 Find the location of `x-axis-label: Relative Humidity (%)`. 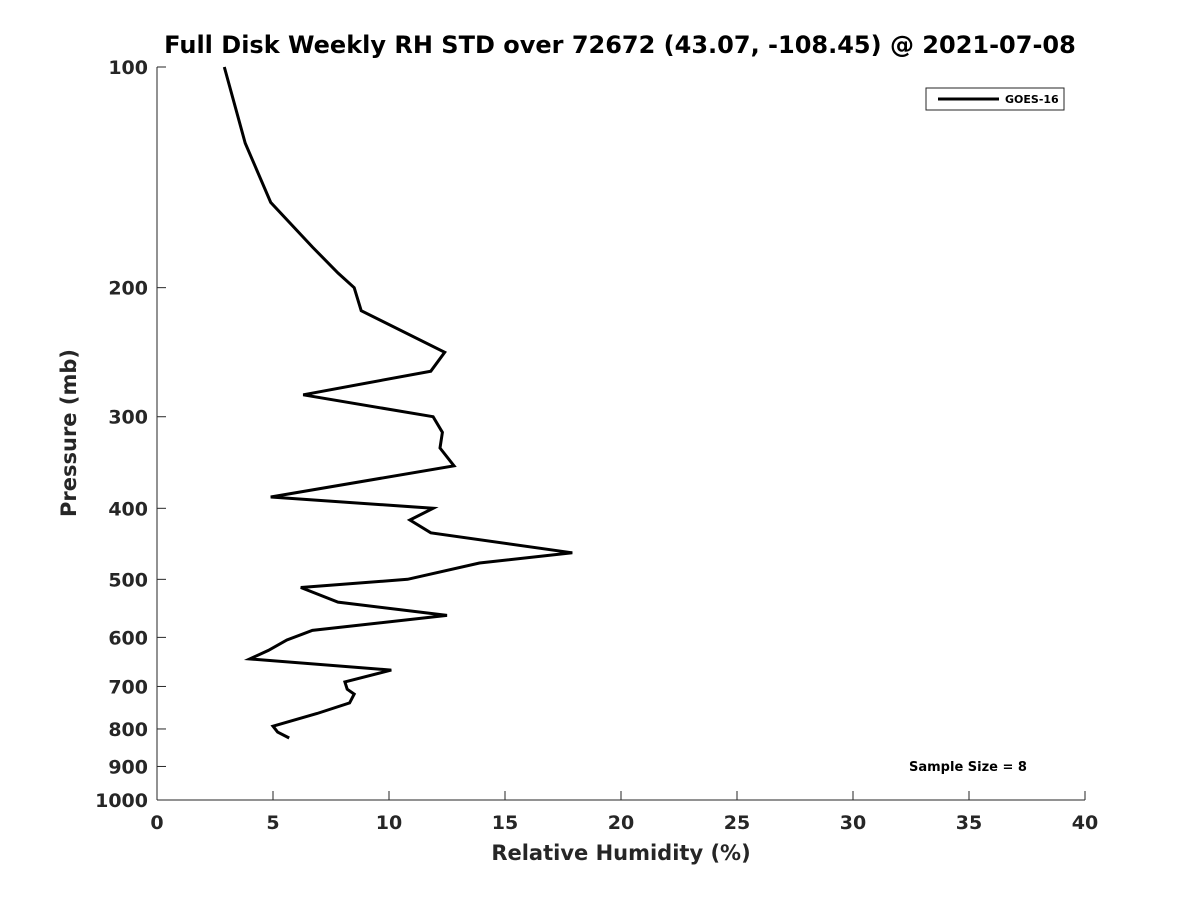

x-axis-label: Relative Humidity (%) is located at coordinates (620, 853).